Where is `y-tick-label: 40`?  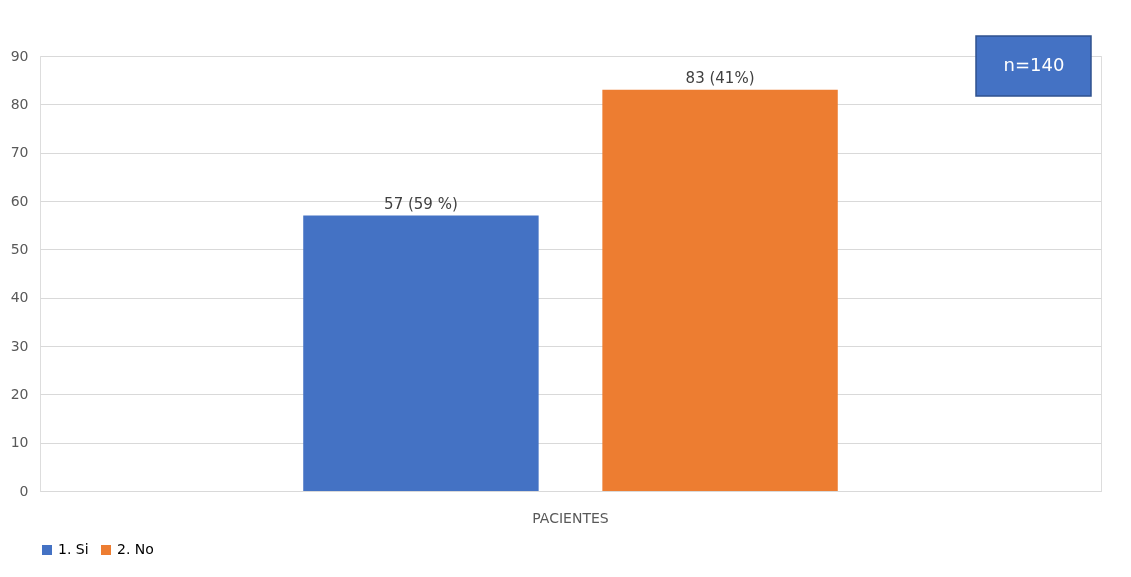 y-tick-label: 40 is located at coordinates (19, 297).